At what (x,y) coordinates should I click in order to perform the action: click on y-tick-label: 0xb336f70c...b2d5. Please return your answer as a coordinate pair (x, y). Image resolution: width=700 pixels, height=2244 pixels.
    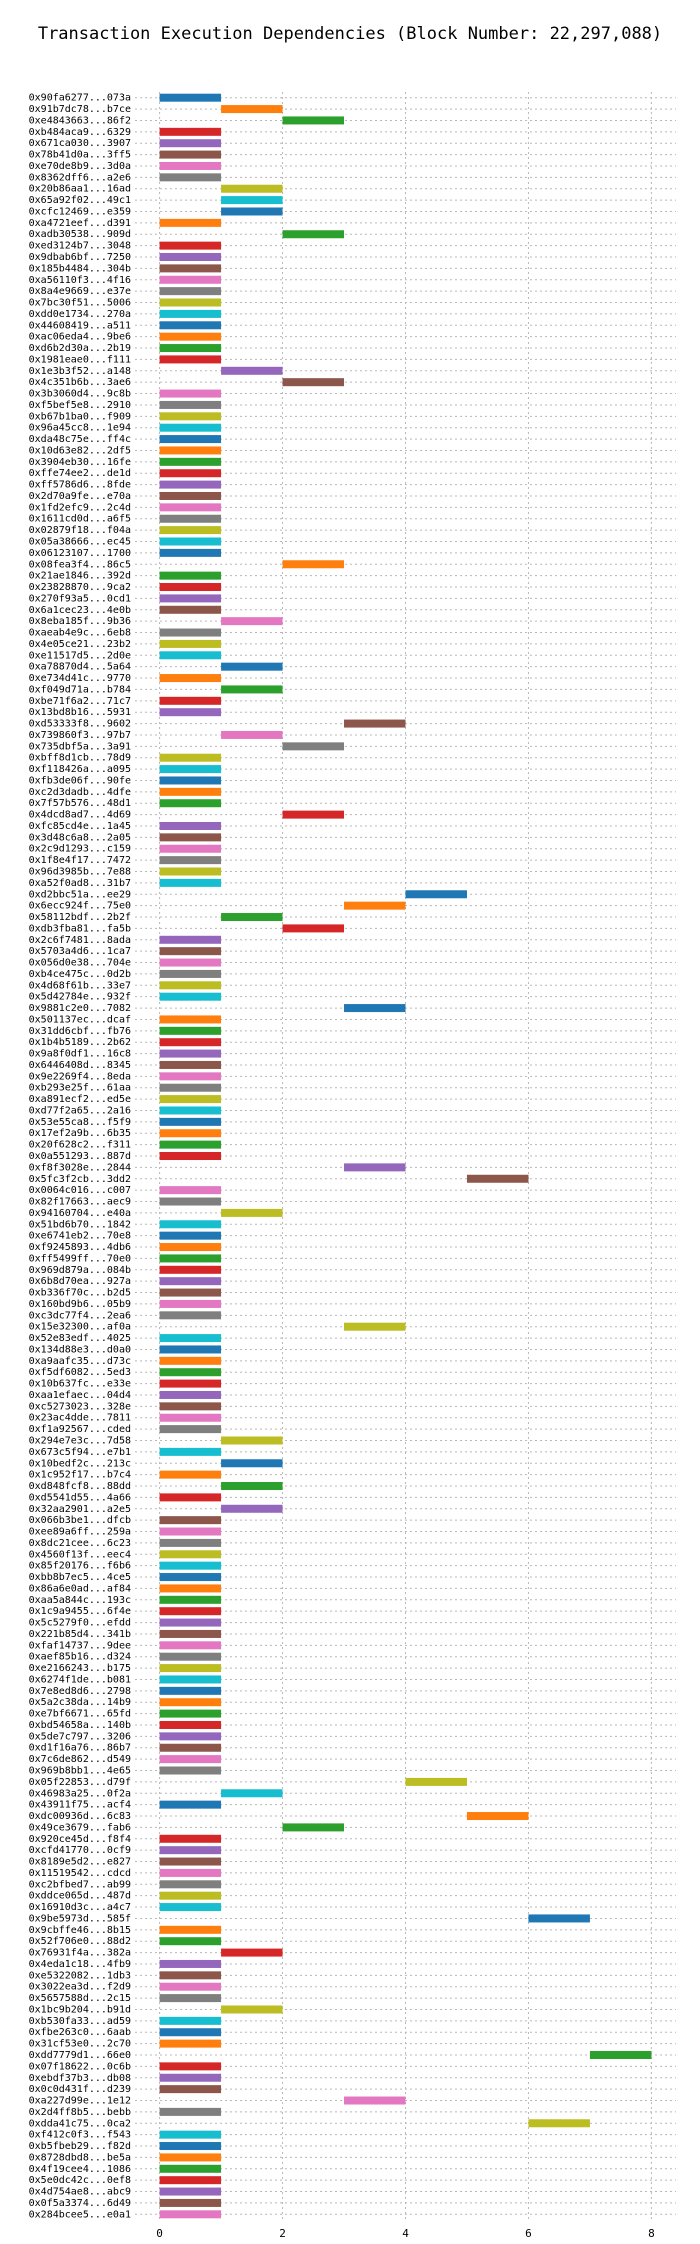
    Looking at the image, I should click on (80, 1293).